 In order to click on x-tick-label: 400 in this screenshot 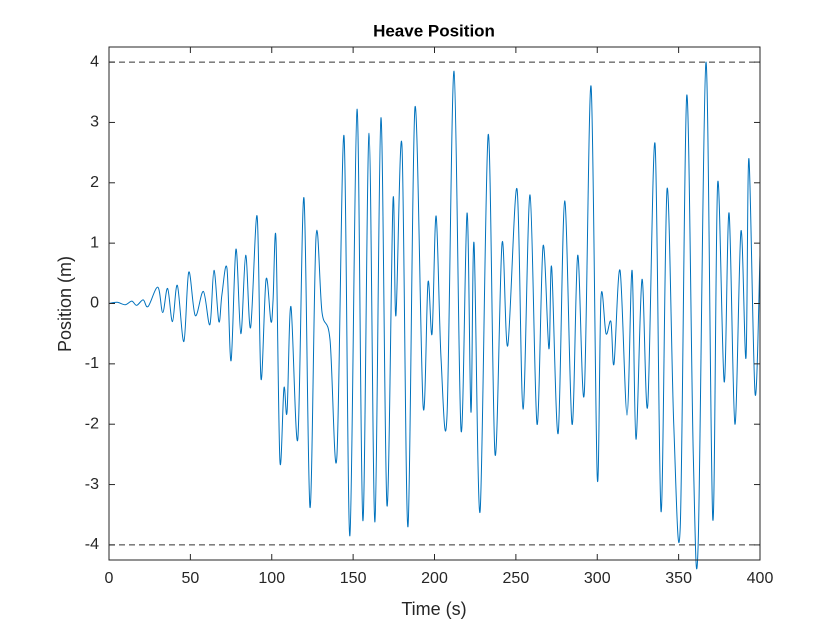, I will do `click(760, 578)`.